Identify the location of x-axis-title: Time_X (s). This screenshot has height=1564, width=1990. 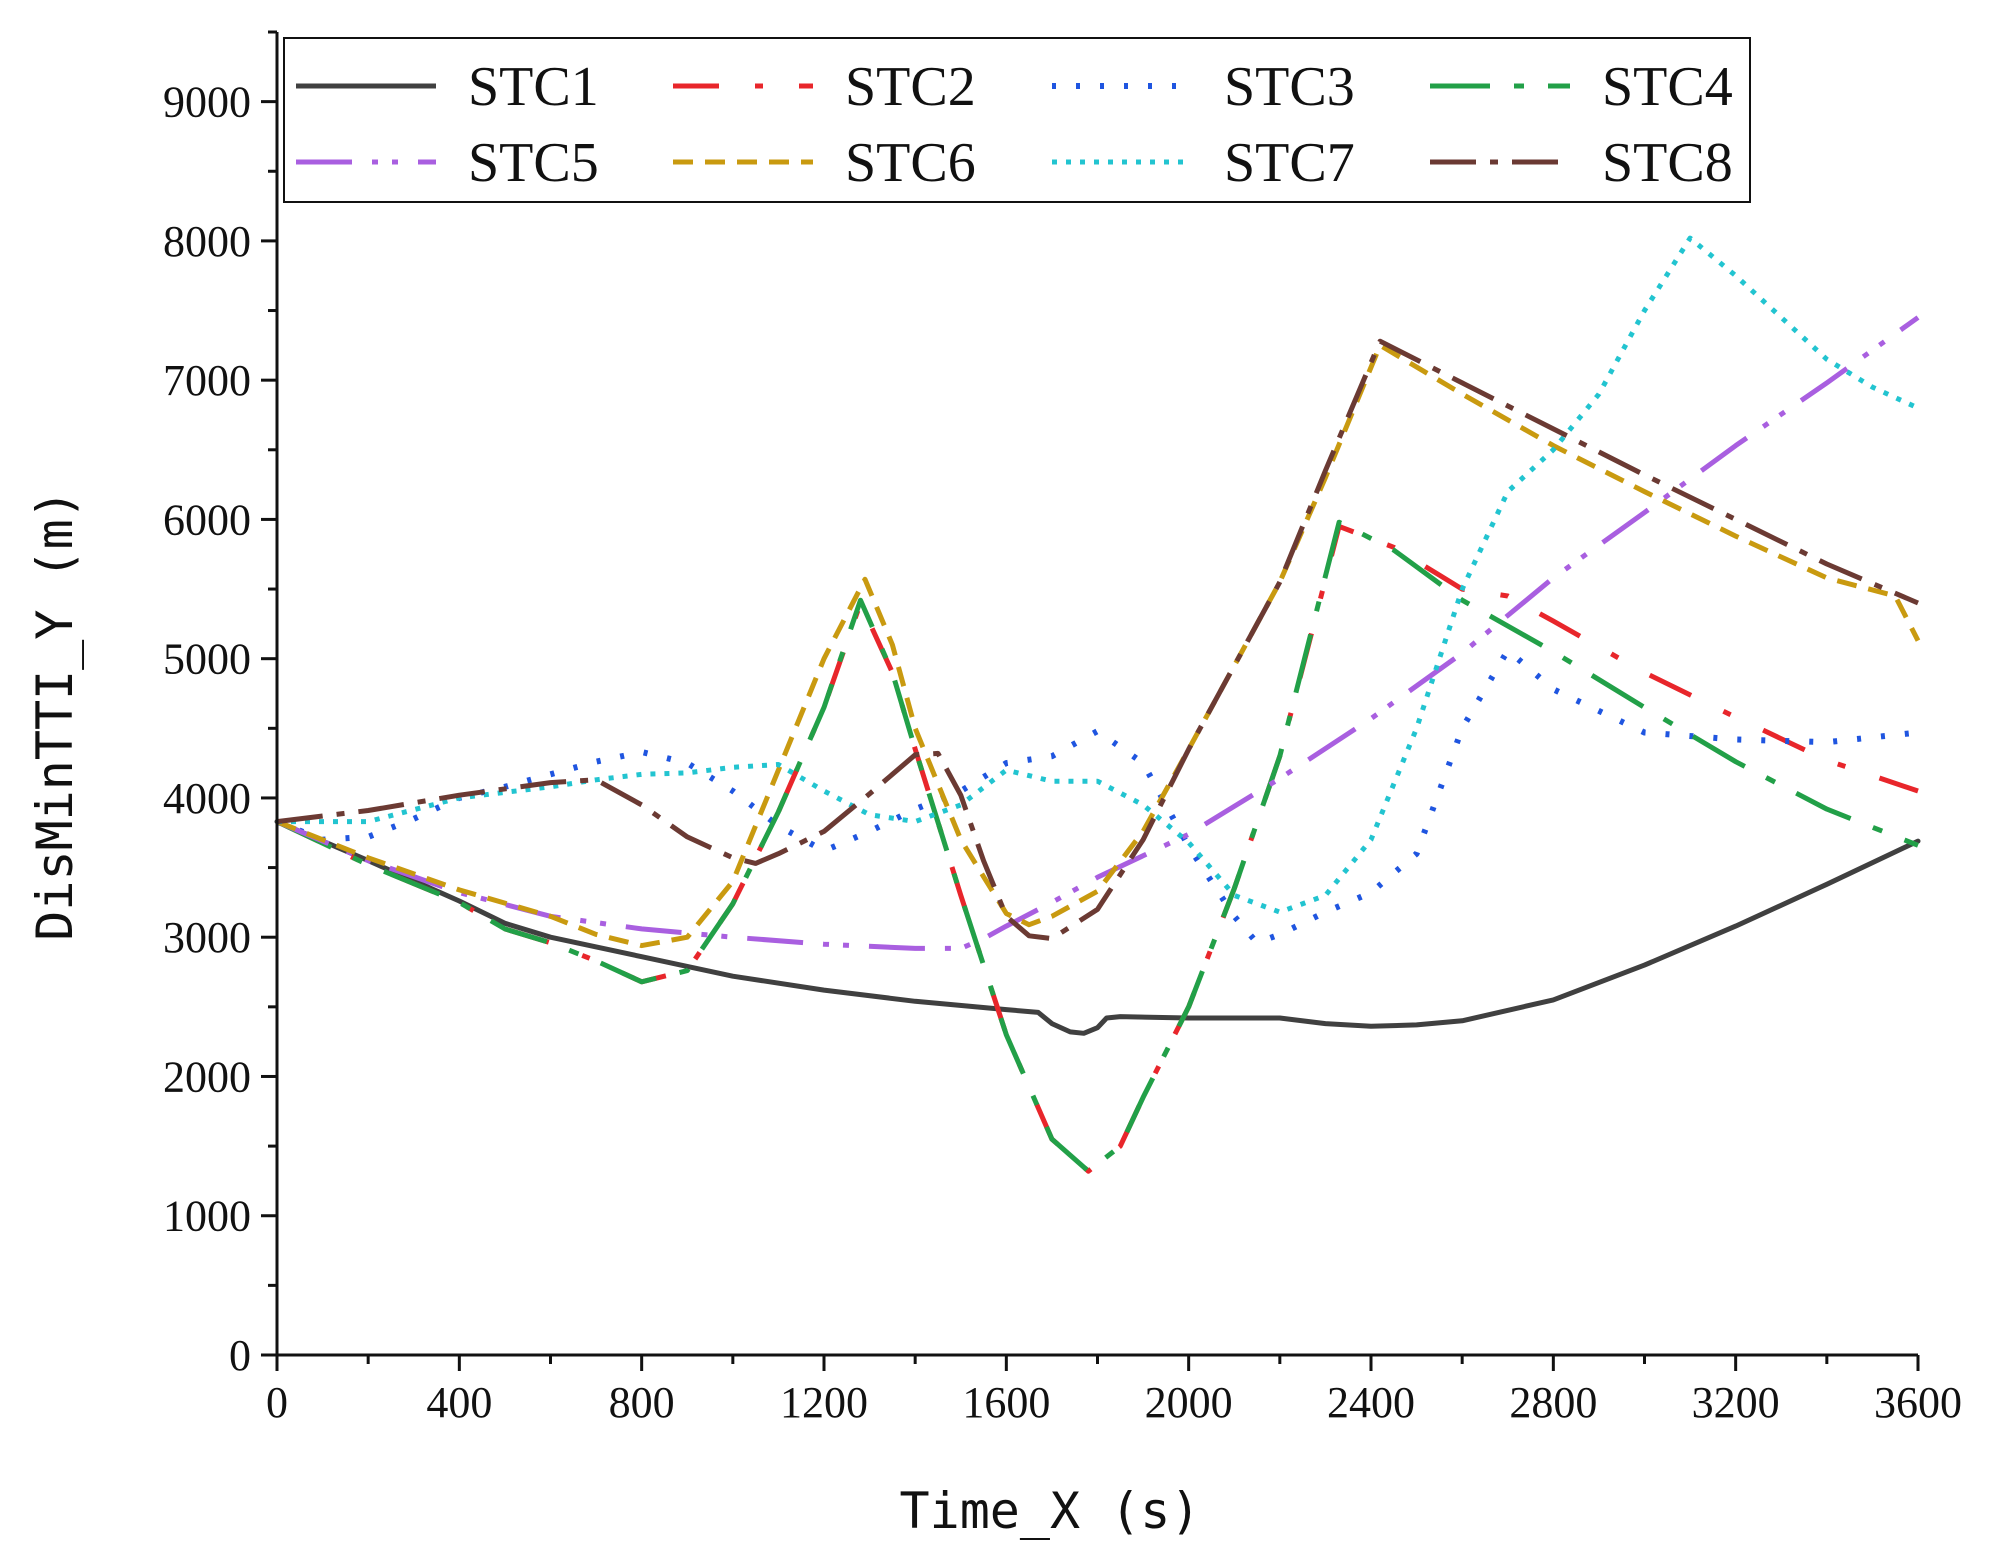
(1049, 1511).